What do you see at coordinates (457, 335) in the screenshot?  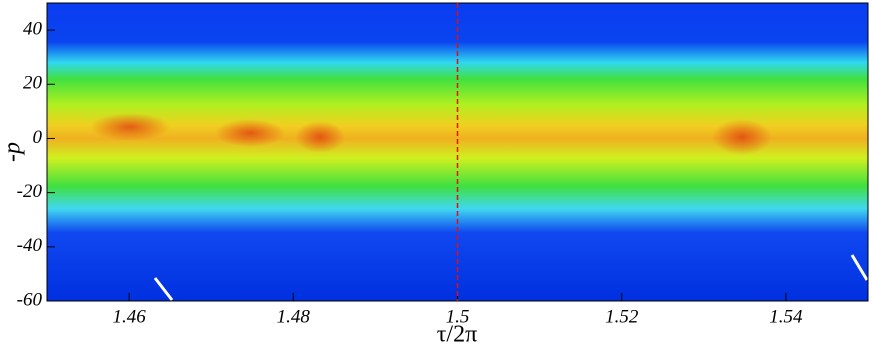 I see `x-axis-label: τ/2π` at bounding box center [457, 335].